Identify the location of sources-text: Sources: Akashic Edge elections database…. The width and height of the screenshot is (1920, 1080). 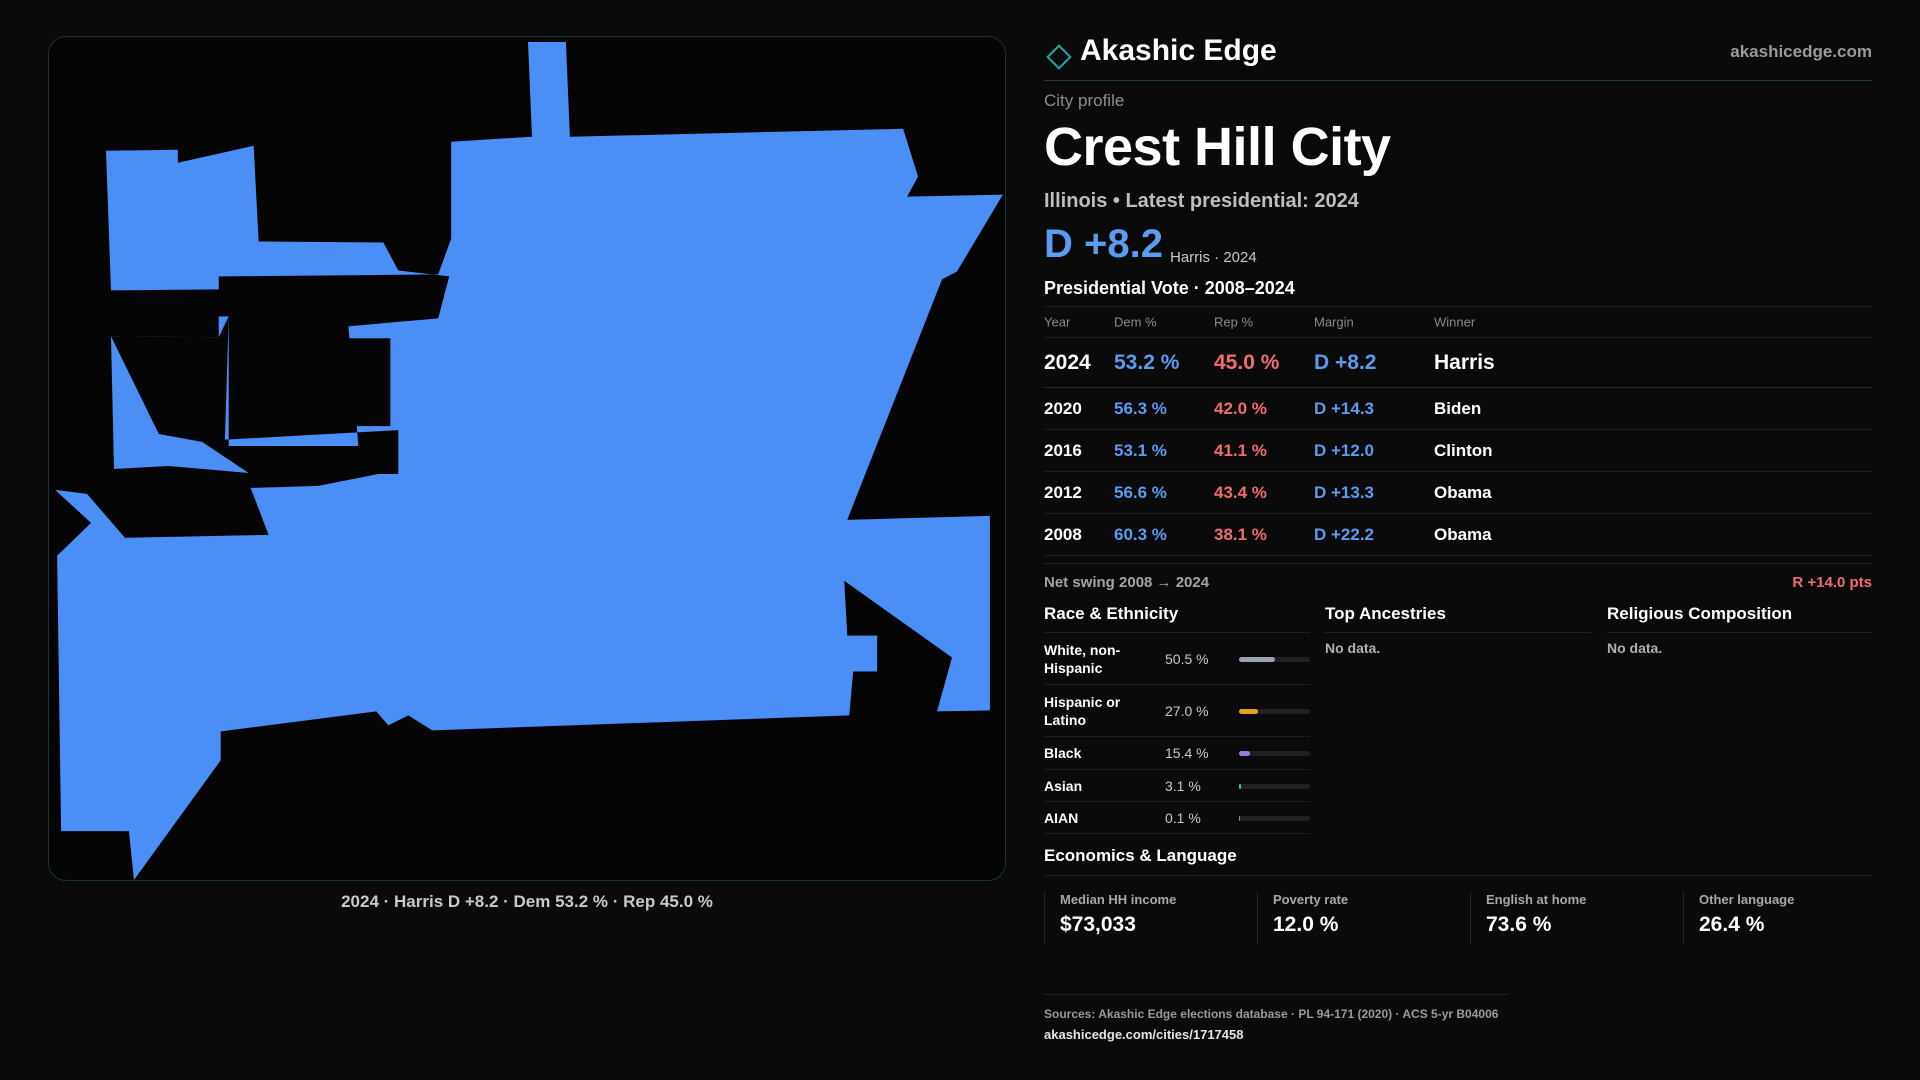
(1271, 1014).